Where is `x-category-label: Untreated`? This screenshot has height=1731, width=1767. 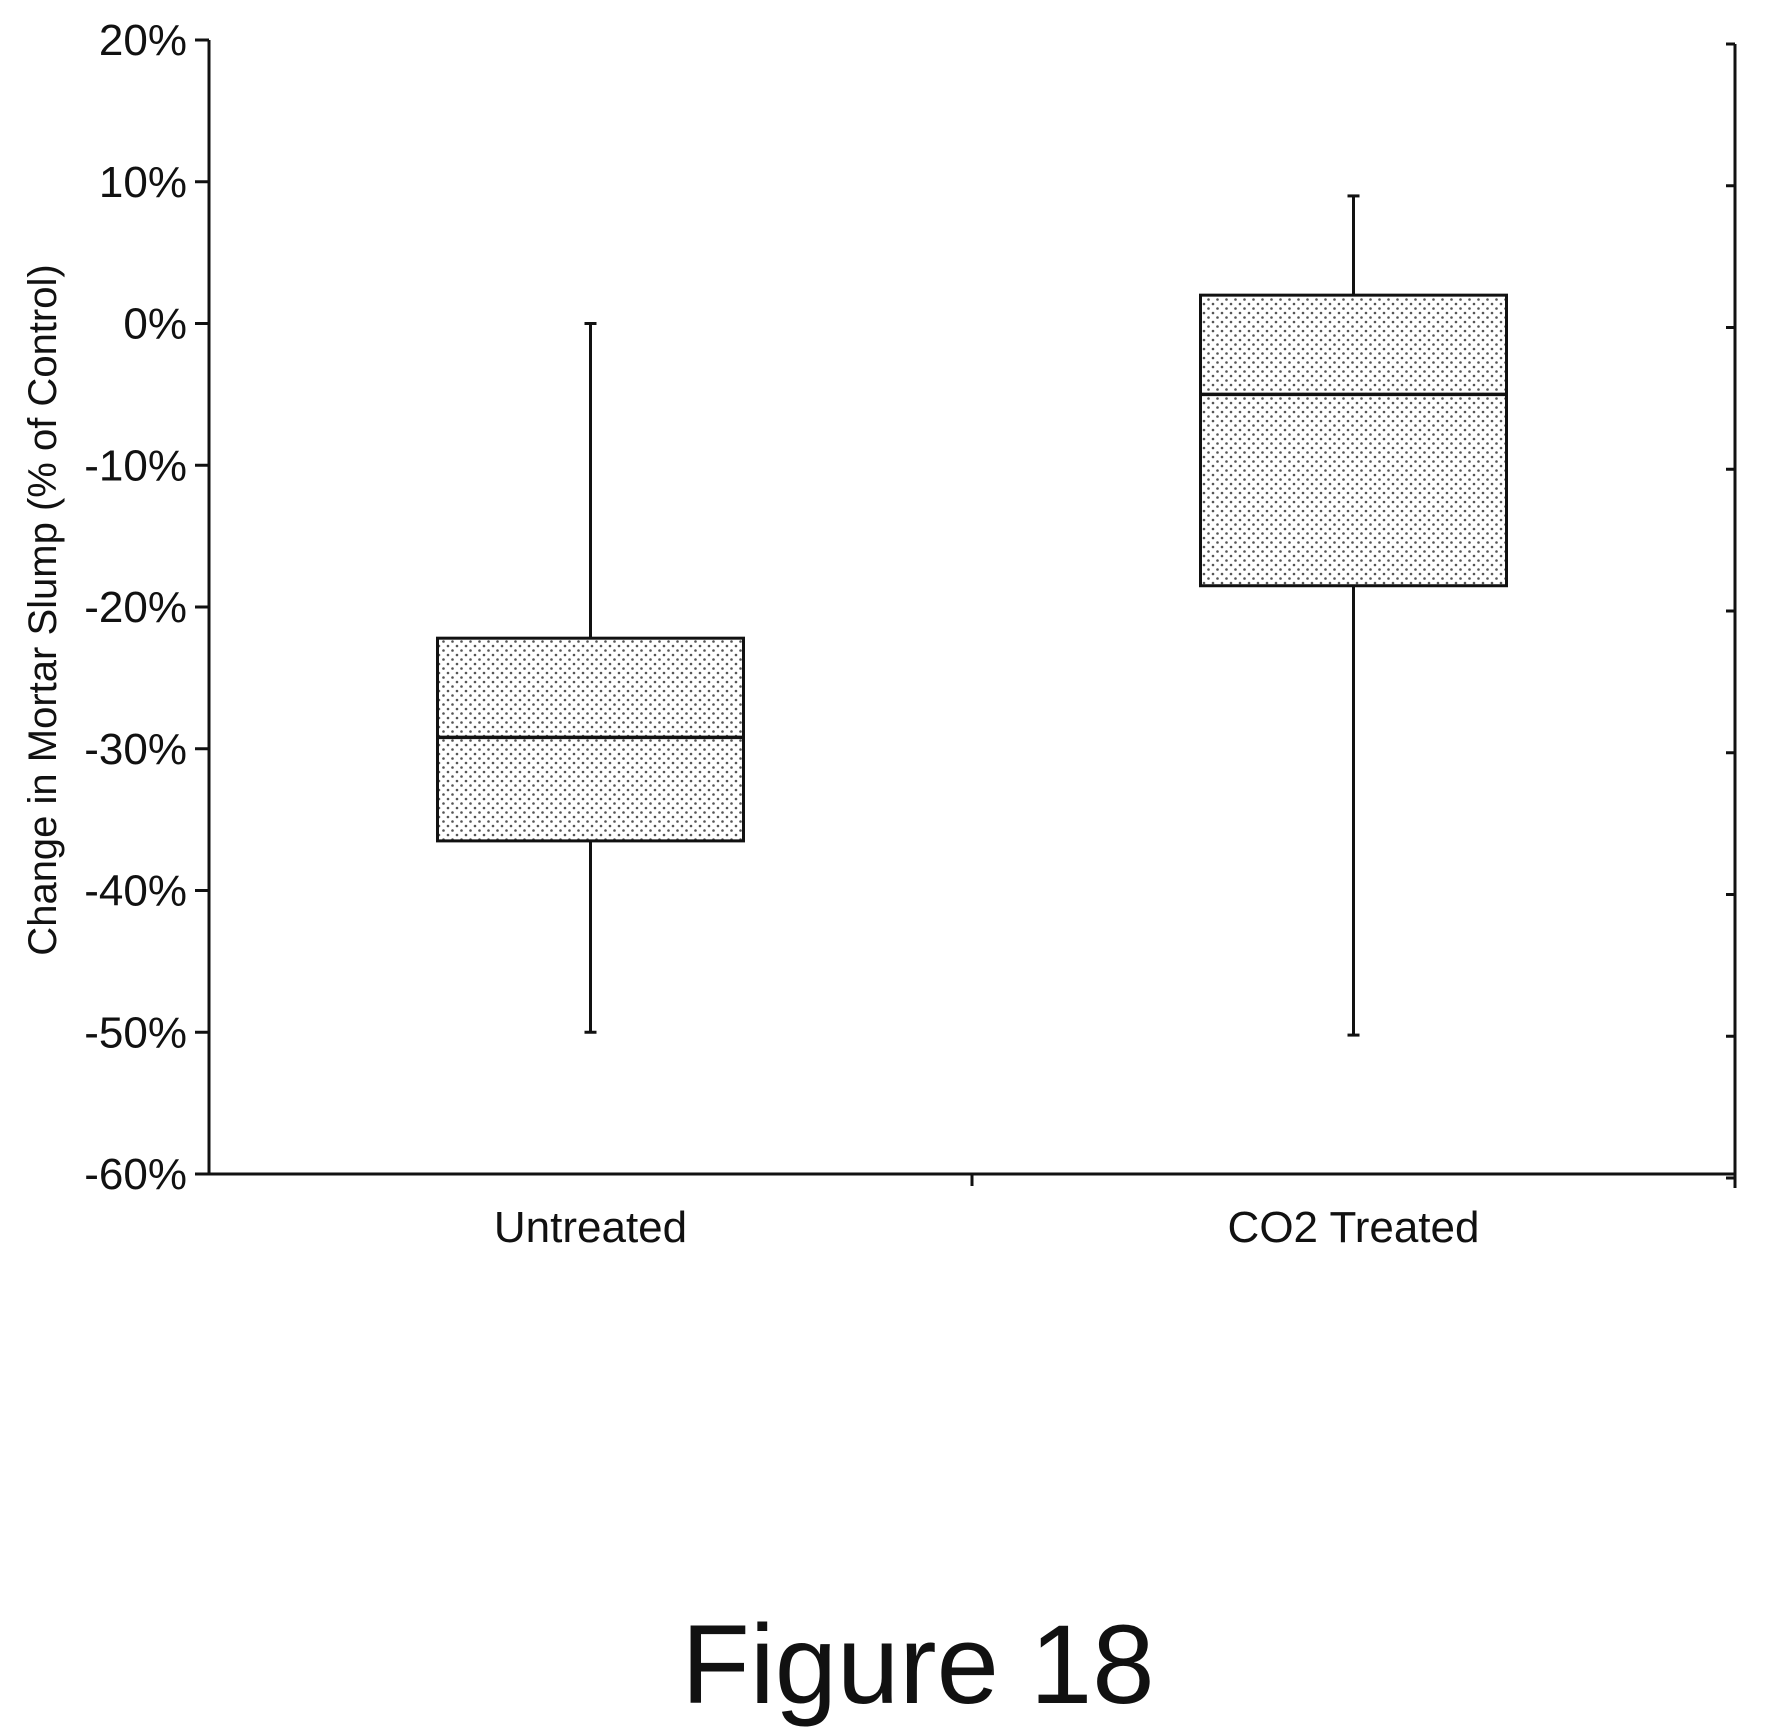 x-category-label: Untreated is located at coordinates (590, 1227).